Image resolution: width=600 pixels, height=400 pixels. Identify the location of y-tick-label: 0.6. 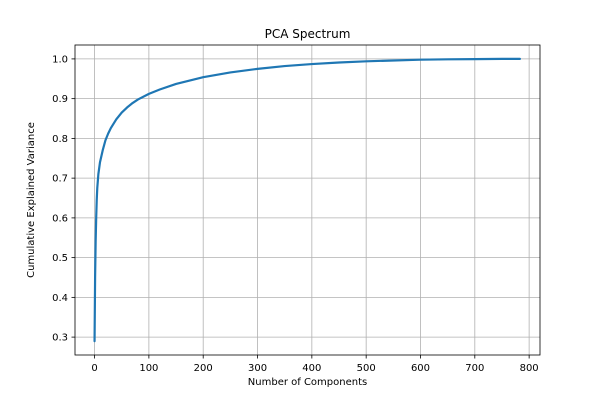
(60, 218).